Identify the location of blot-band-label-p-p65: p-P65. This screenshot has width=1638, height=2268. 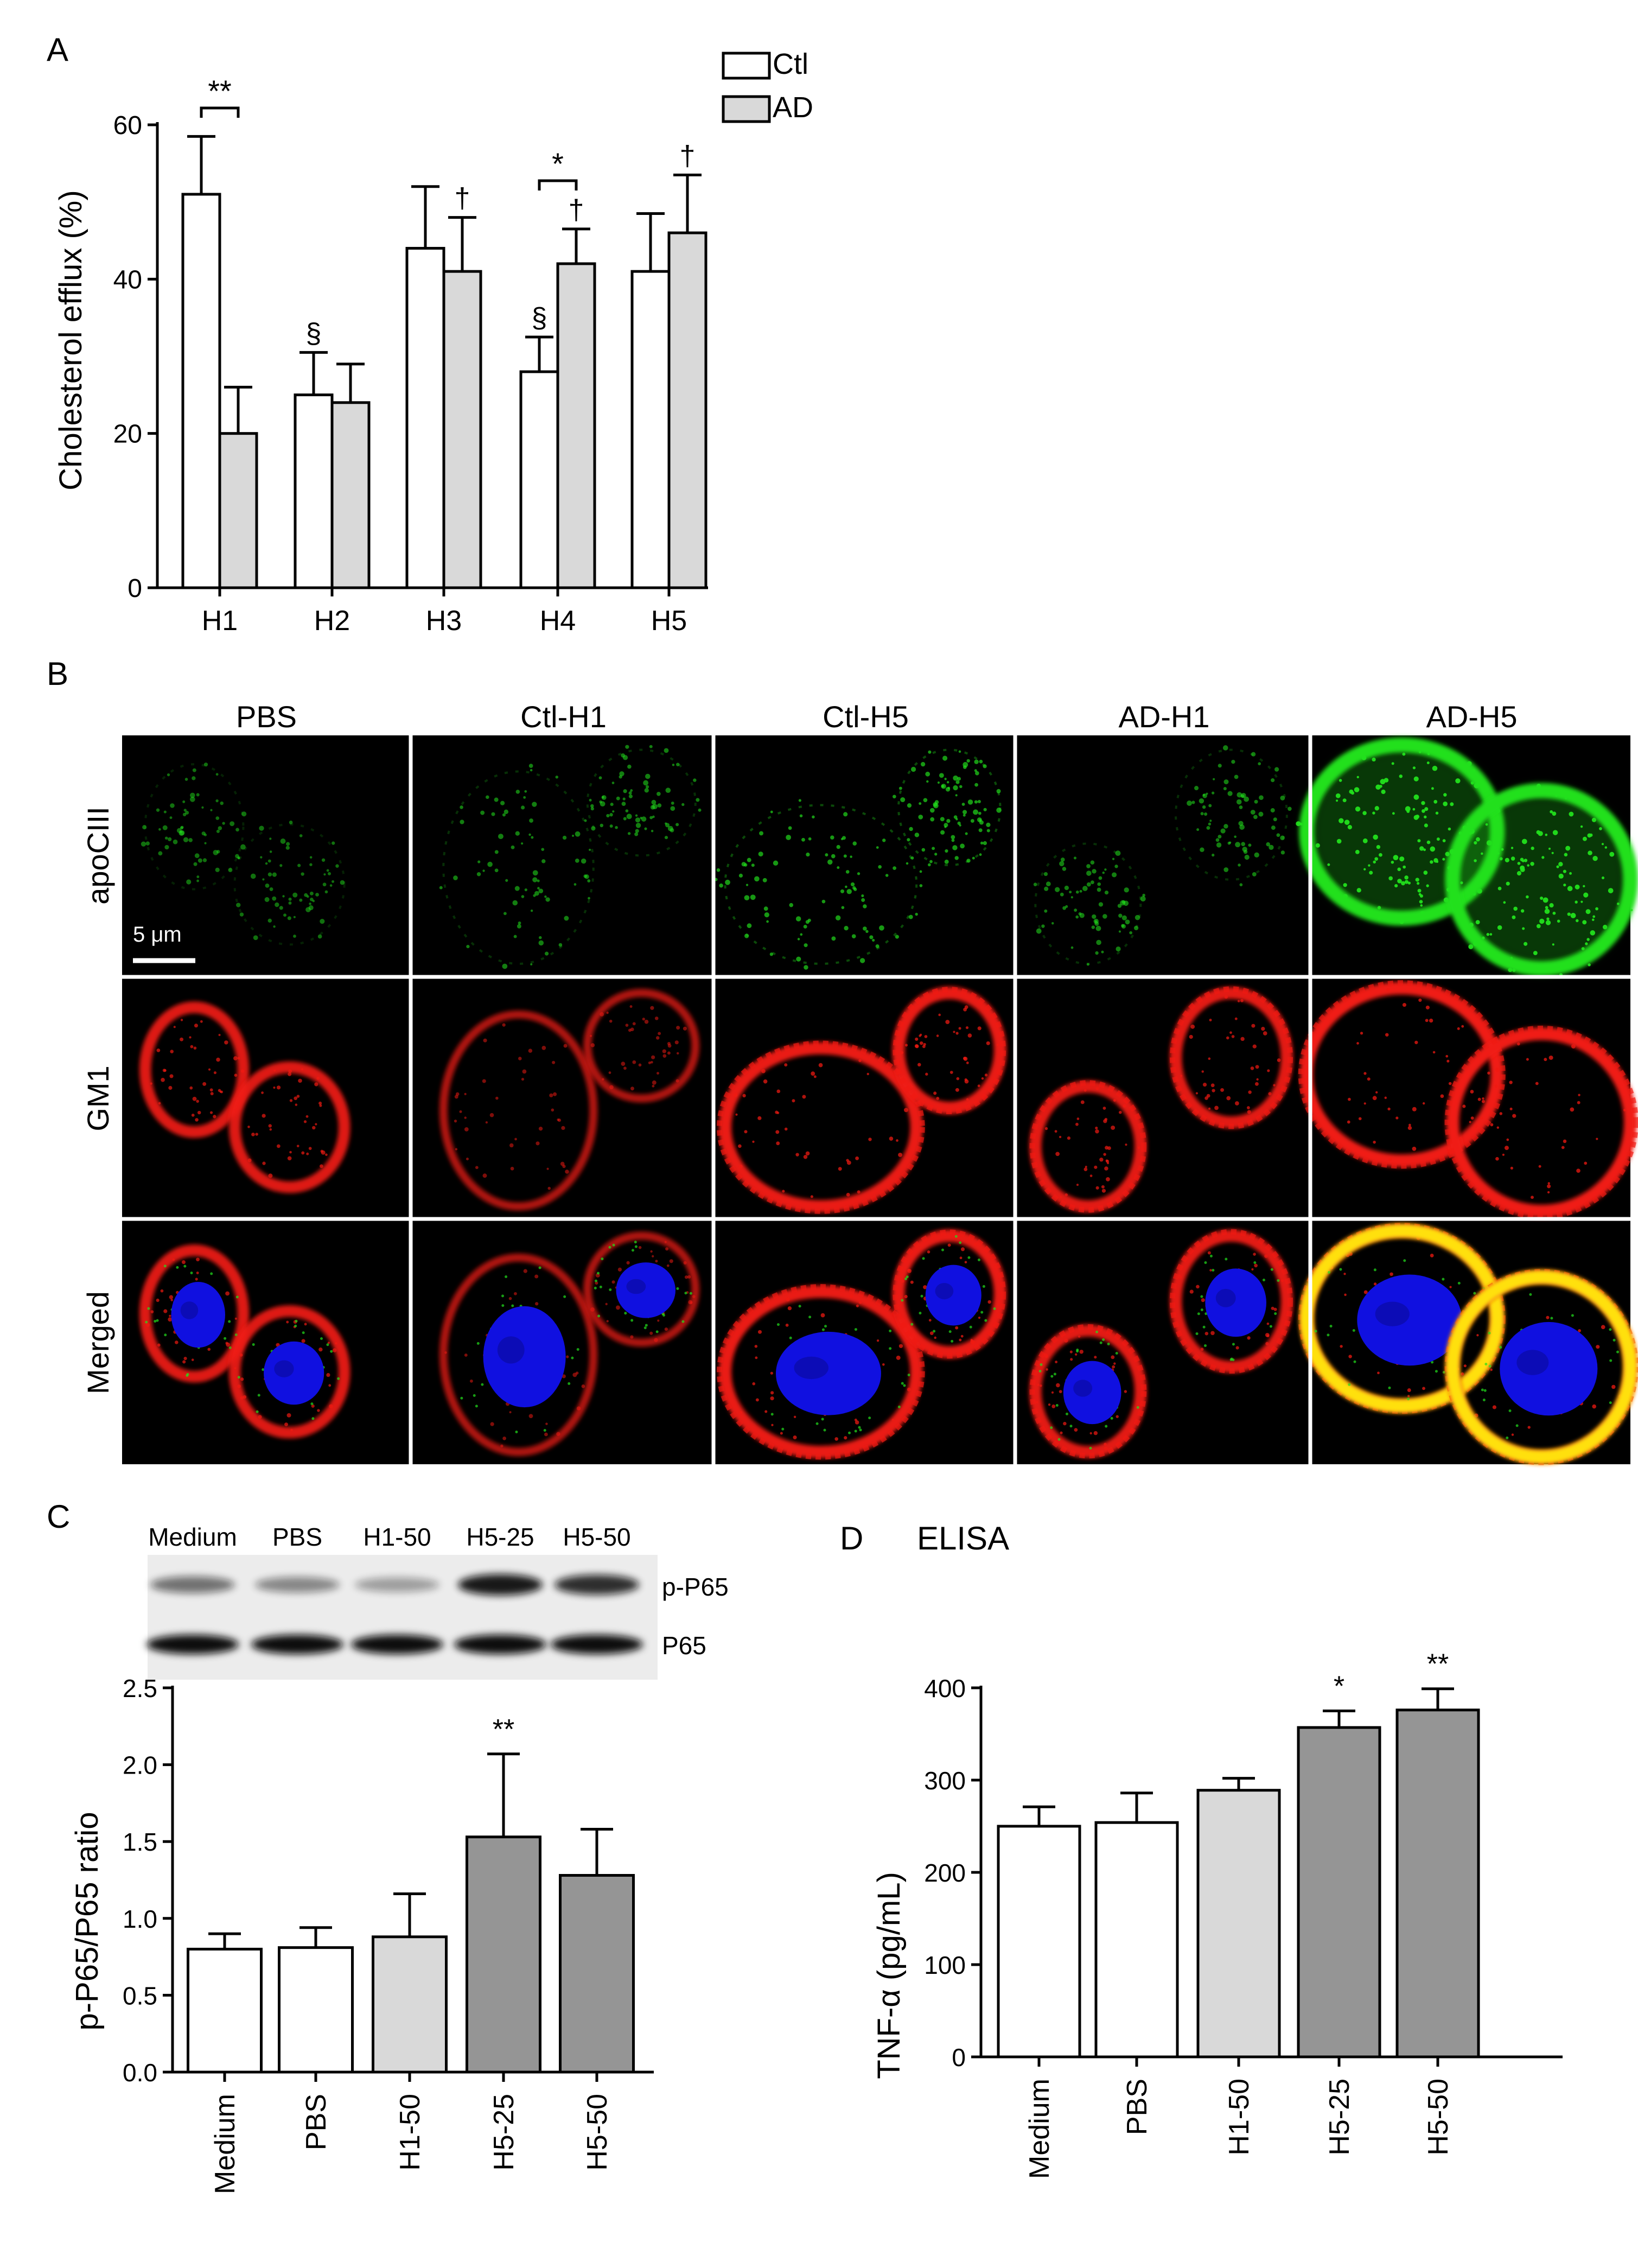
(695, 1587).